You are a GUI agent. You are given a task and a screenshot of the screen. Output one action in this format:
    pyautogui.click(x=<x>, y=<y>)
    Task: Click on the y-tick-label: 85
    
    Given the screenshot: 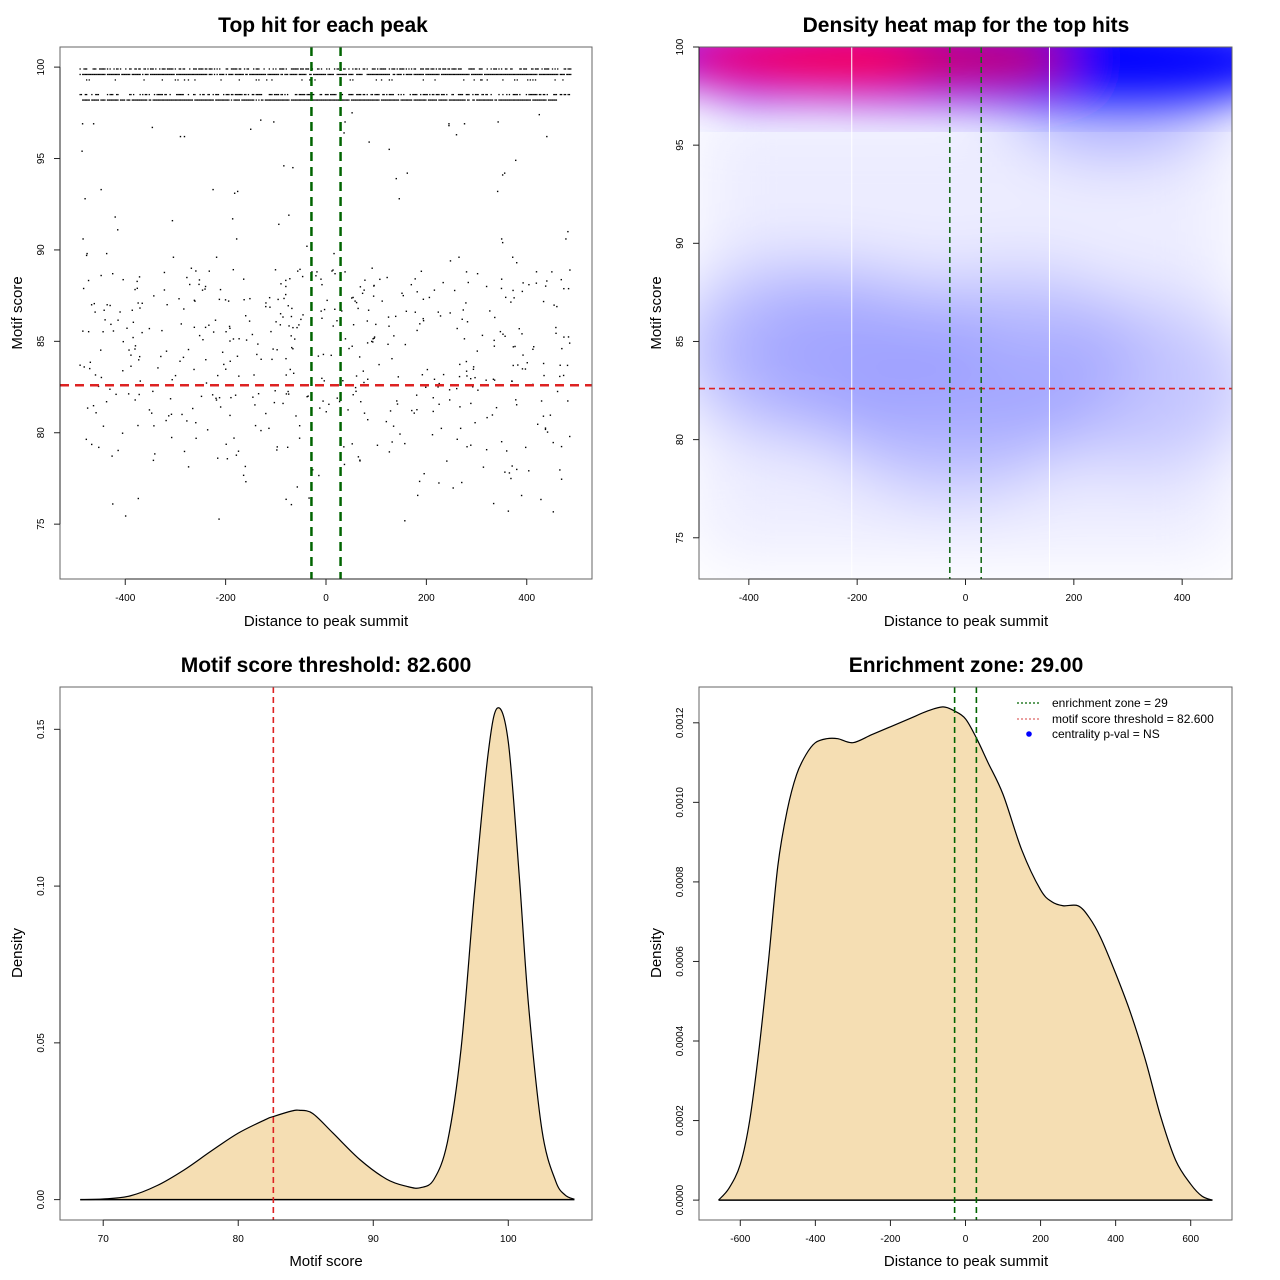 What is the action you would take?
    pyautogui.click(x=41, y=341)
    